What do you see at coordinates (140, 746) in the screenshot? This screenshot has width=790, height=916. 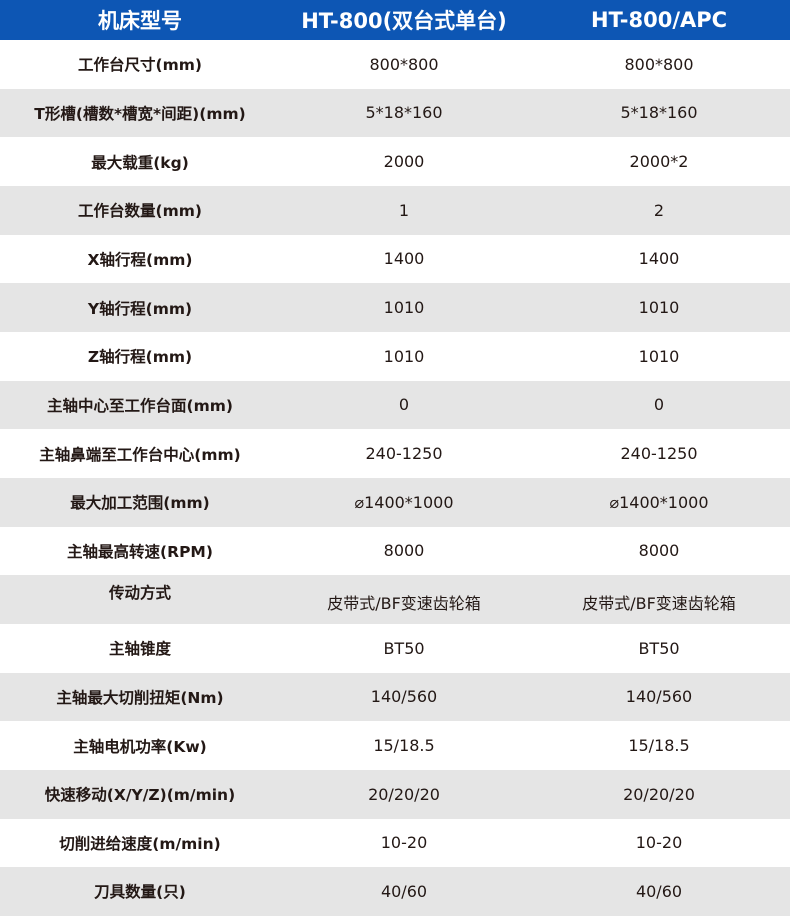 I see `spec-label: 主轴电机功率(Kw)` at bounding box center [140, 746].